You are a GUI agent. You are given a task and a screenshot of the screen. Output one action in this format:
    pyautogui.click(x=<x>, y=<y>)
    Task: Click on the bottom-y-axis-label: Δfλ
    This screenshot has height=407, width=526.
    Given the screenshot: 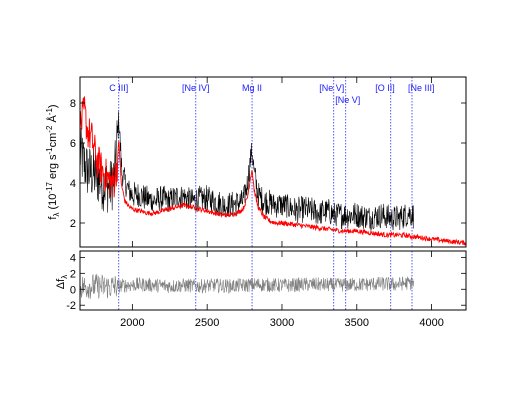 What is the action you would take?
    pyautogui.click(x=62, y=282)
    